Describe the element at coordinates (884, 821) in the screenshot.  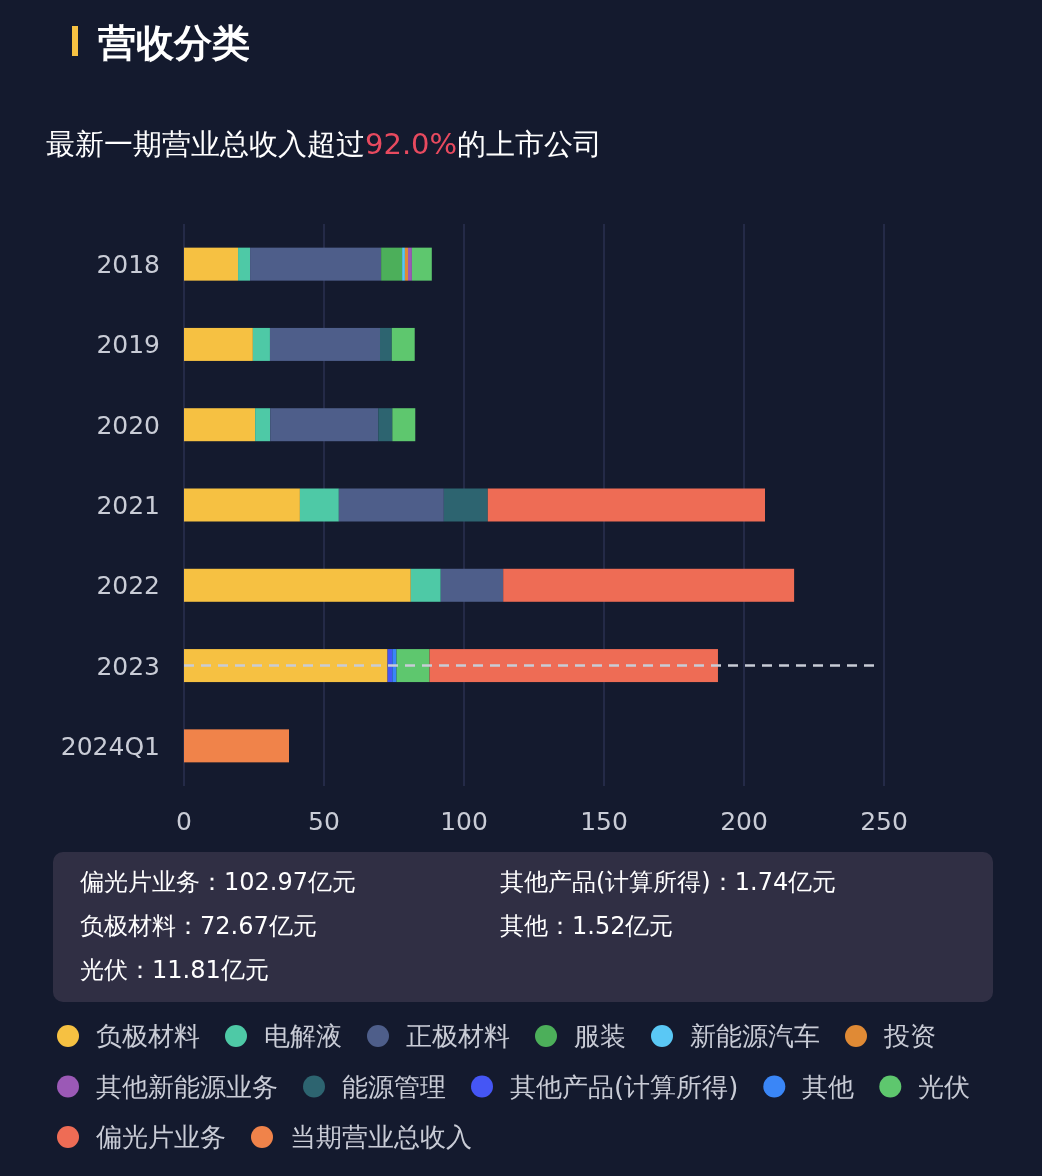
I see `x-tick-label: 250` at that location.